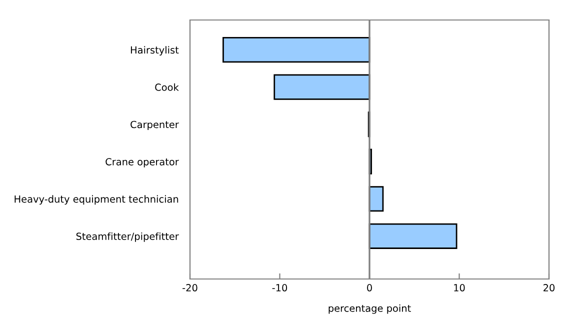 Image resolution: width=580 pixels, height=320 pixels. What do you see at coordinates (190, 288) in the screenshot?
I see `x-tick-label: -20` at bounding box center [190, 288].